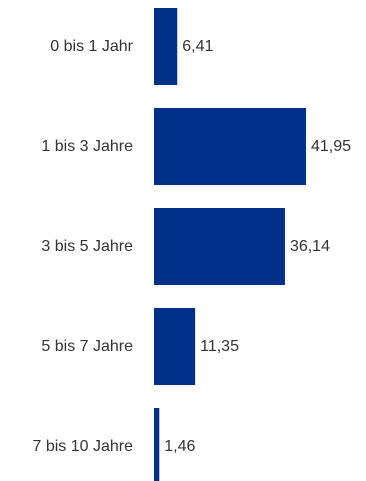 This screenshot has height=481, width=366. Describe the element at coordinates (87, 246) in the screenshot. I see `category-label: 3 bis 5 Jahre` at that location.